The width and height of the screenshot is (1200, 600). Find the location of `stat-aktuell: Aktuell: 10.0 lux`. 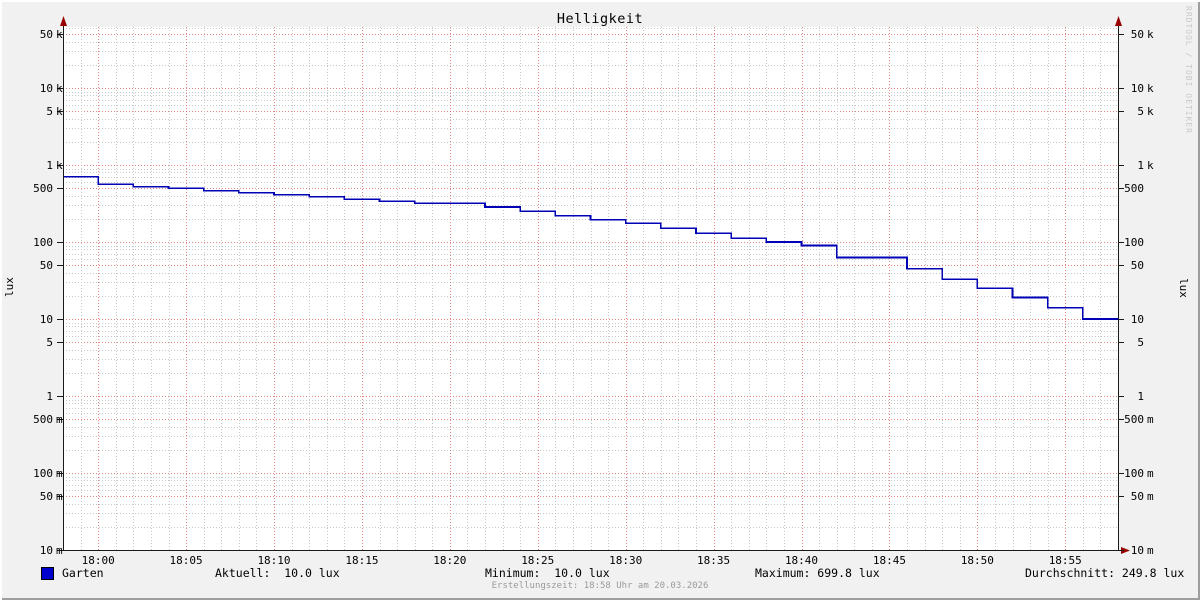

stat-aktuell: Aktuell: 10.0 lux is located at coordinates (277, 573).